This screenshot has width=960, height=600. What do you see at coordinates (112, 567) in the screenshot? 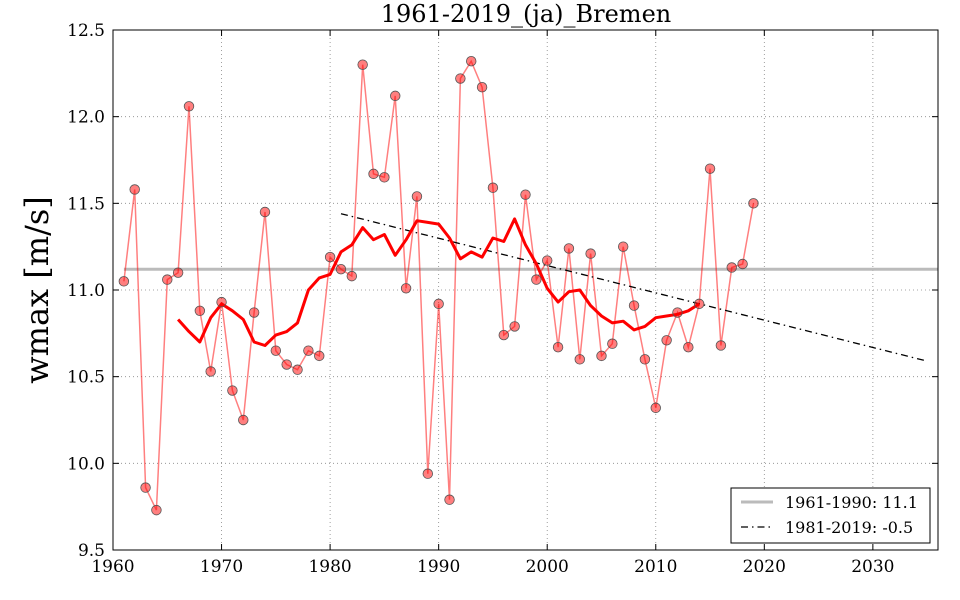
I see `x-tick-label: 1960` at bounding box center [112, 567].